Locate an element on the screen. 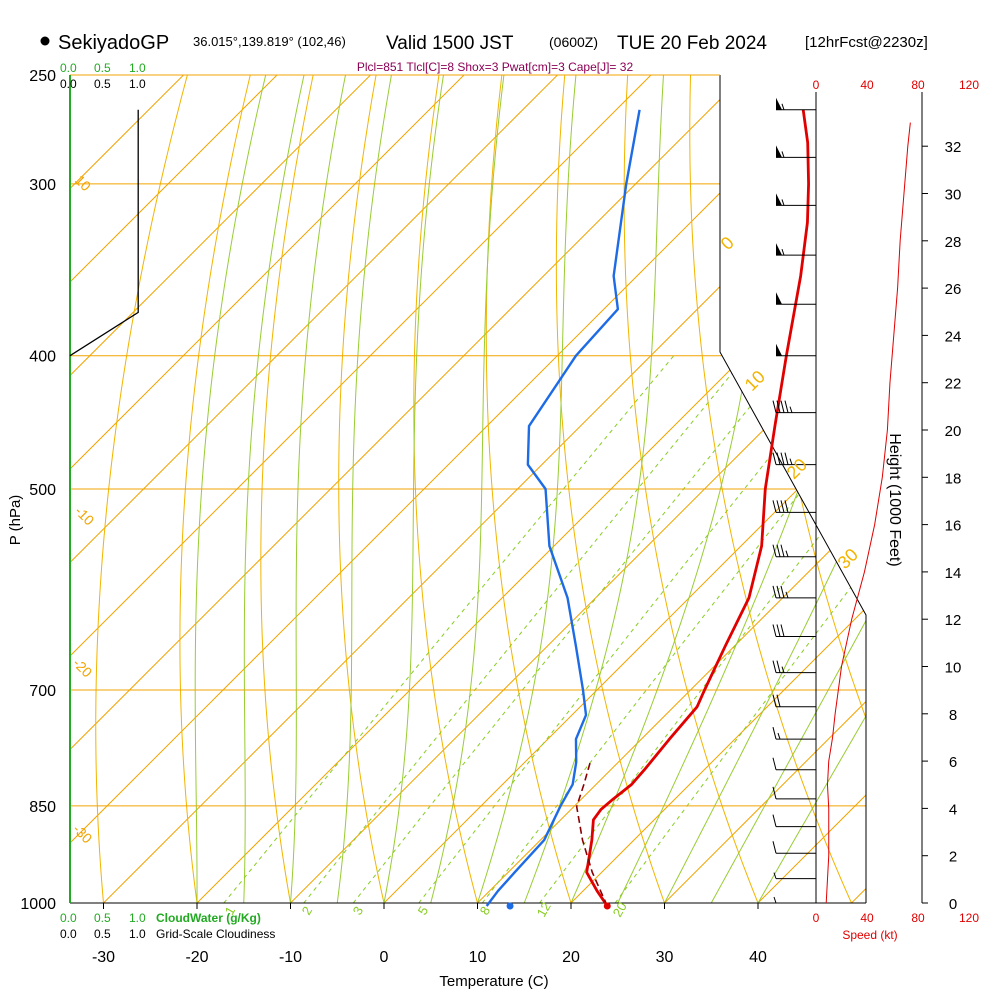  speed-tick-bottom-1: 40 is located at coordinates (867, 918).